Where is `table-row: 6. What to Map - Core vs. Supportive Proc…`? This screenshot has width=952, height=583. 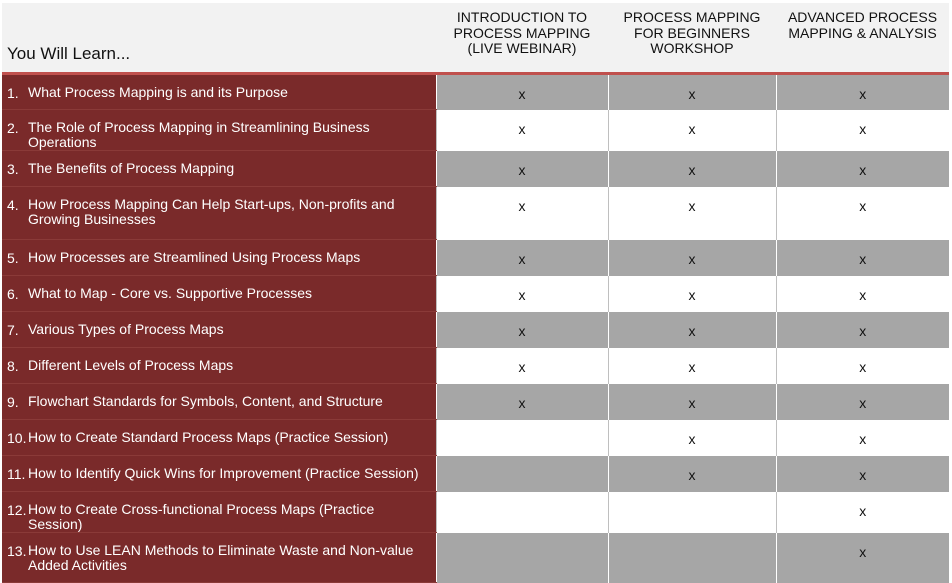 table-row: 6. What to Map - Core vs. Supportive Proc… is located at coordinates (475, 293).